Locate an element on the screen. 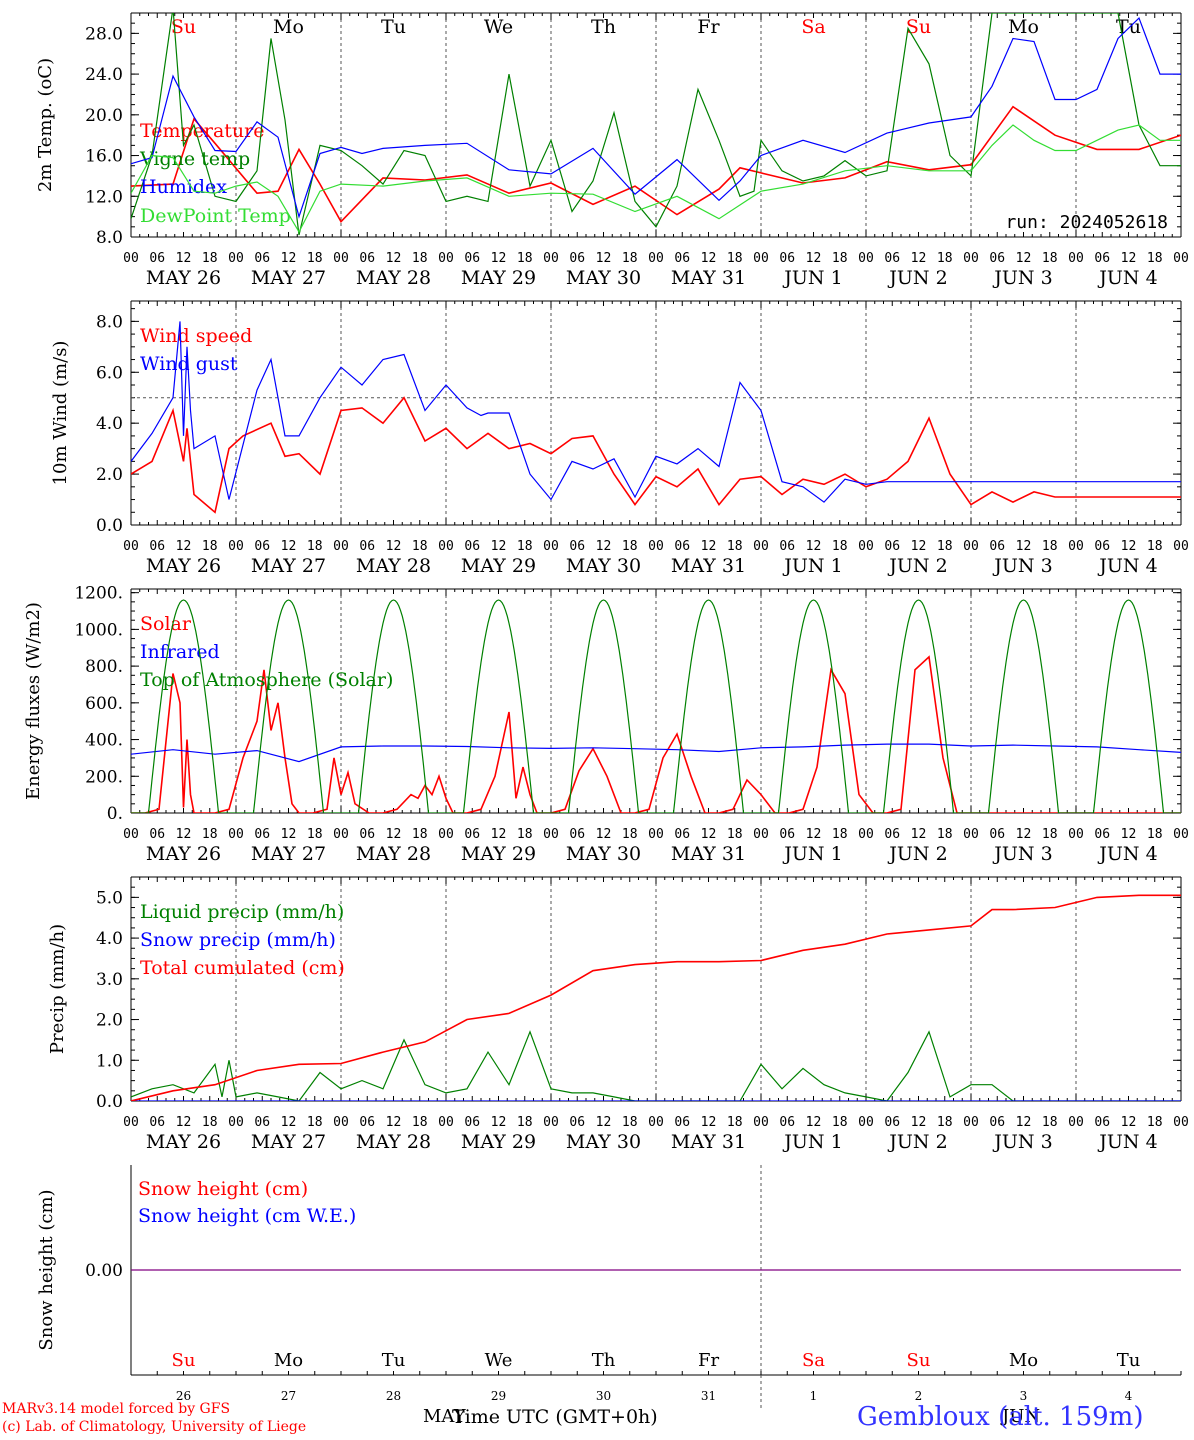 The image size is (1194, 1440). date-label: MAY 29 is located at coordinates (498, 566).